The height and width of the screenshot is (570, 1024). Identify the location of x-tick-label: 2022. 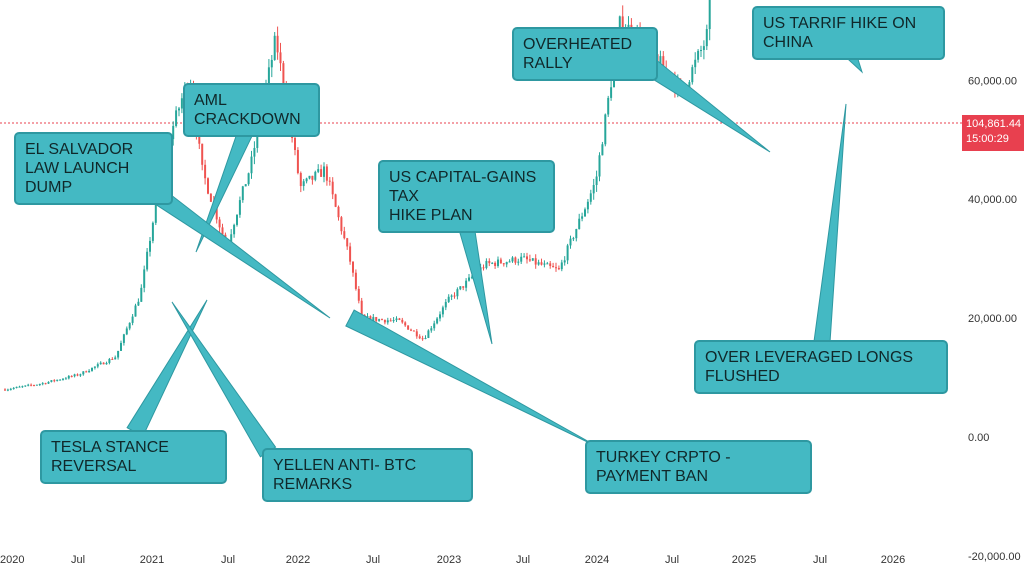
(298, 560).